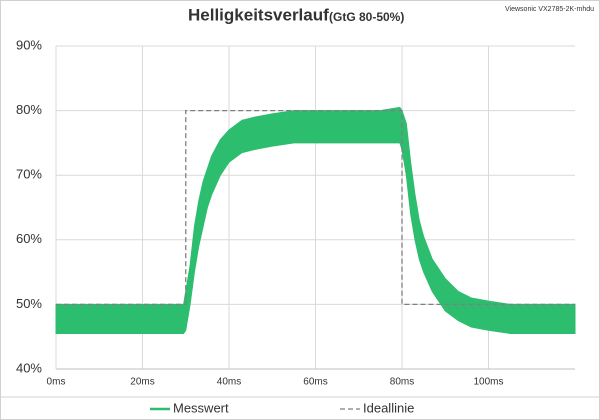 This screenshot has width=600, height=420. What do you see at coordinates (29, 303) in the screenshot?
I see `y-tick-label: 50%` at bounding box center [29, 303].